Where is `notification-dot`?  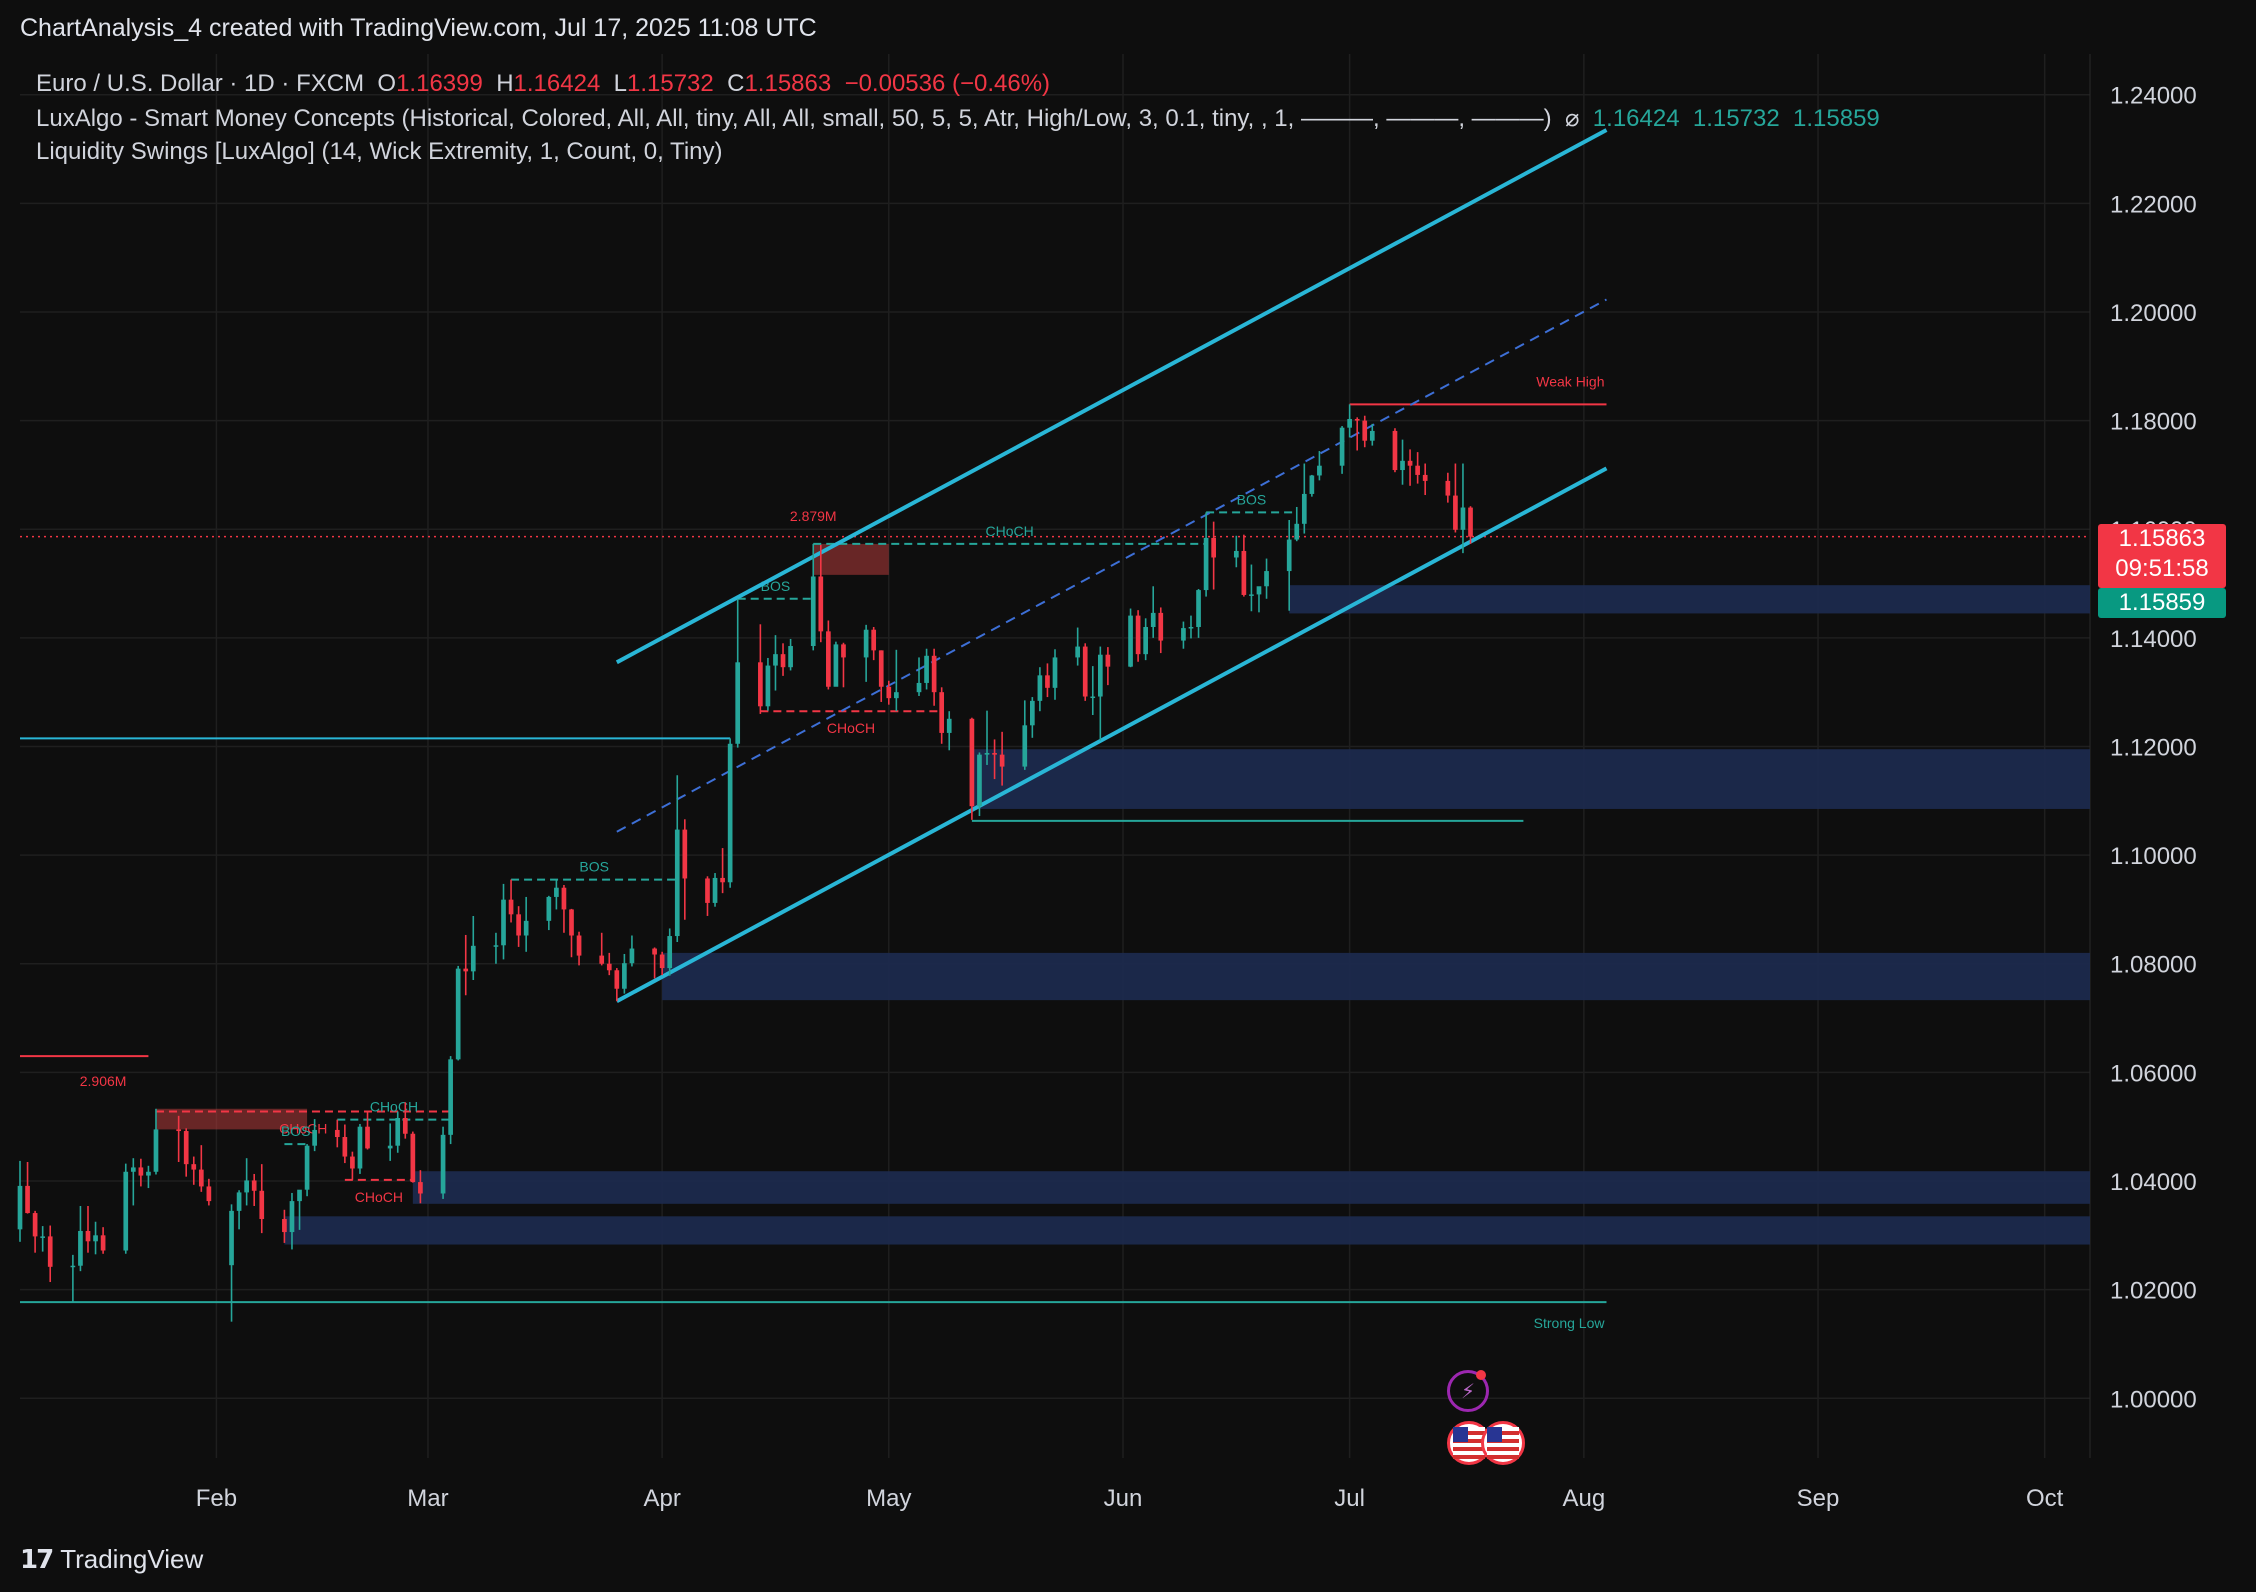 notification-dot is located at coordinates (1481, 1375).